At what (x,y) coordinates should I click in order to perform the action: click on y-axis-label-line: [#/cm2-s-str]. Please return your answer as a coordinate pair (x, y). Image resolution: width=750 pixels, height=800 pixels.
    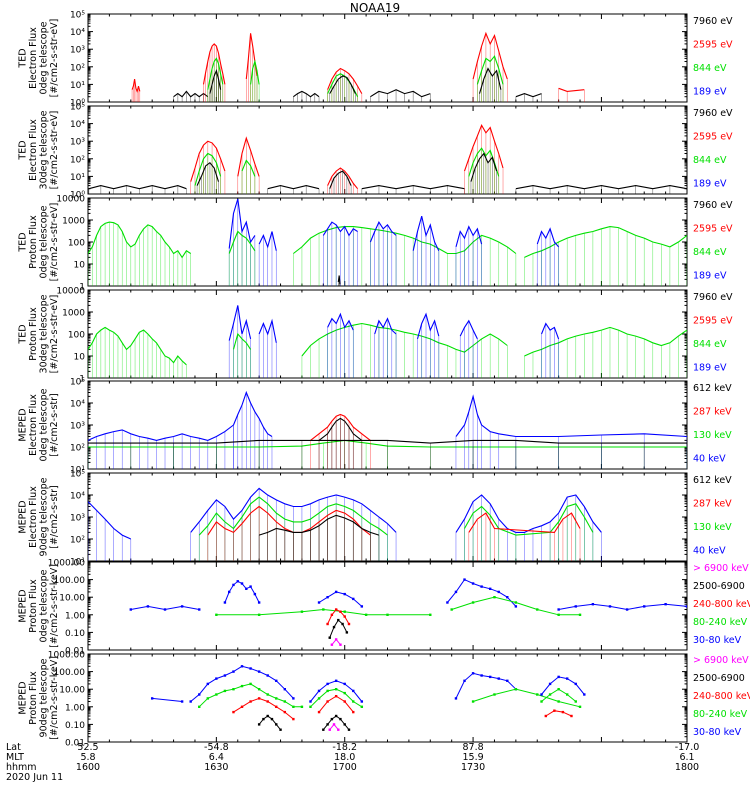
    Looking at the image, I should click on (54, 424).